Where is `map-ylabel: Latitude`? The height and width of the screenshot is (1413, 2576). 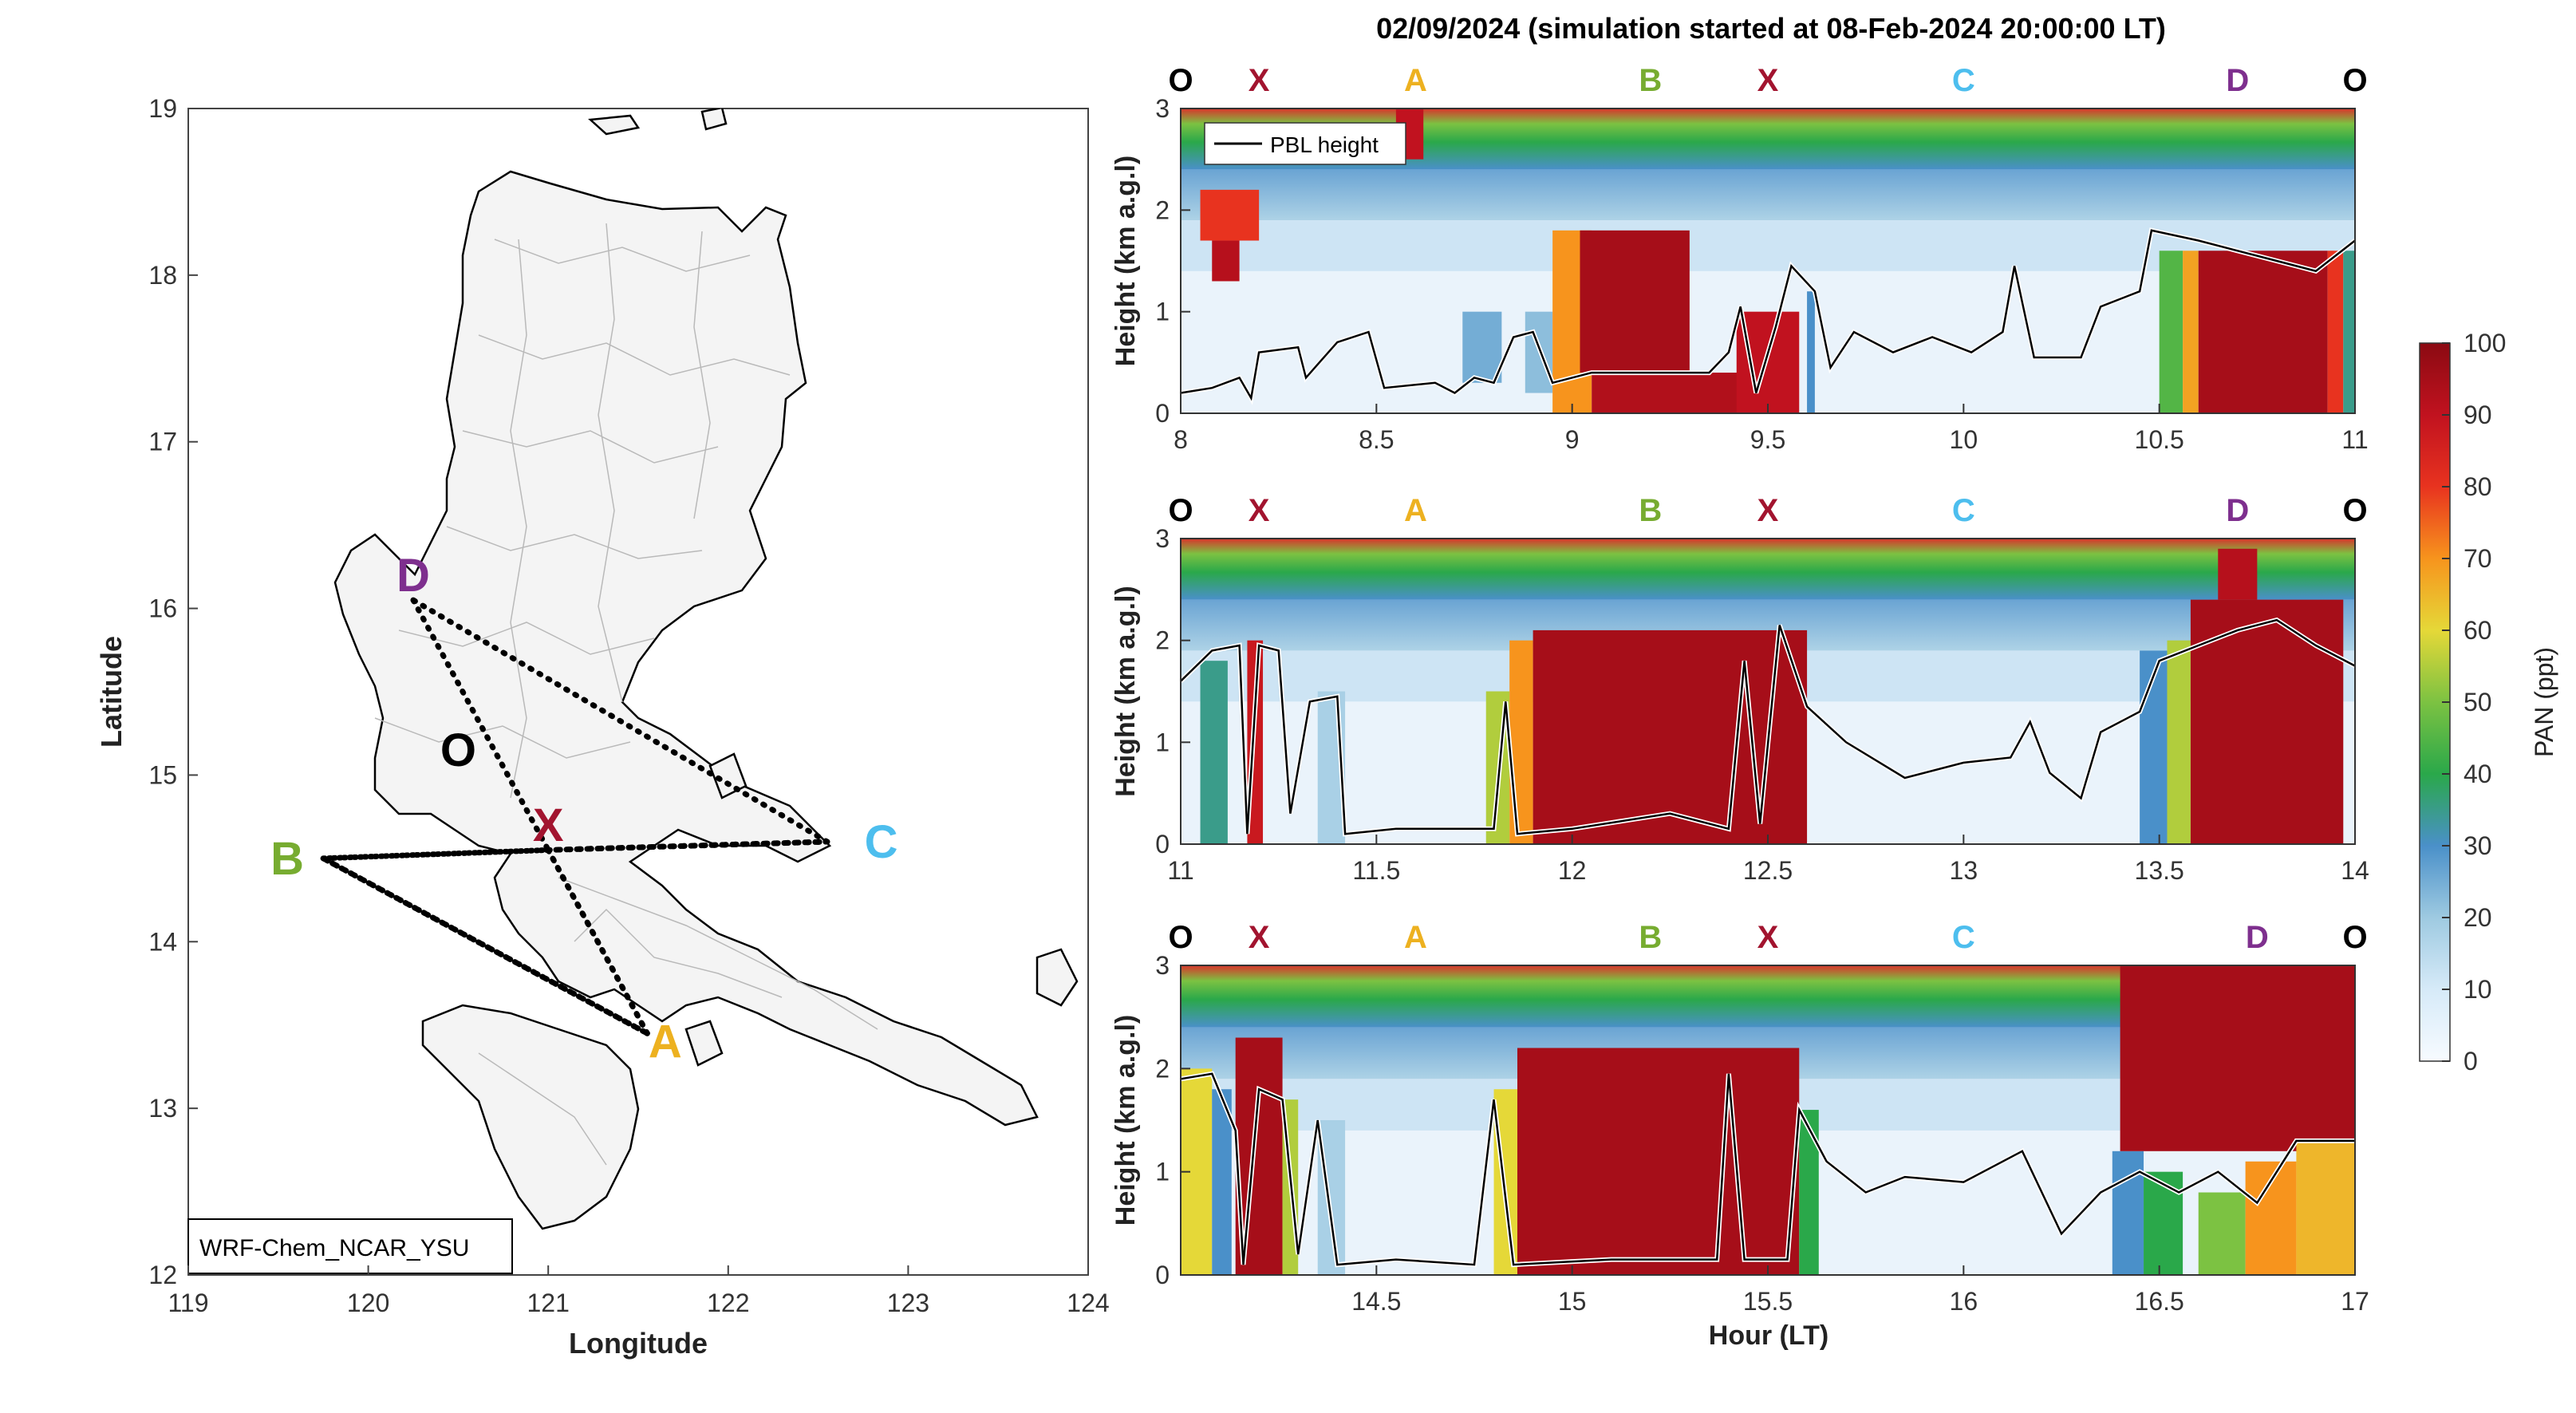 map-ylabel: Latitude is located at coordinates (112, 692).